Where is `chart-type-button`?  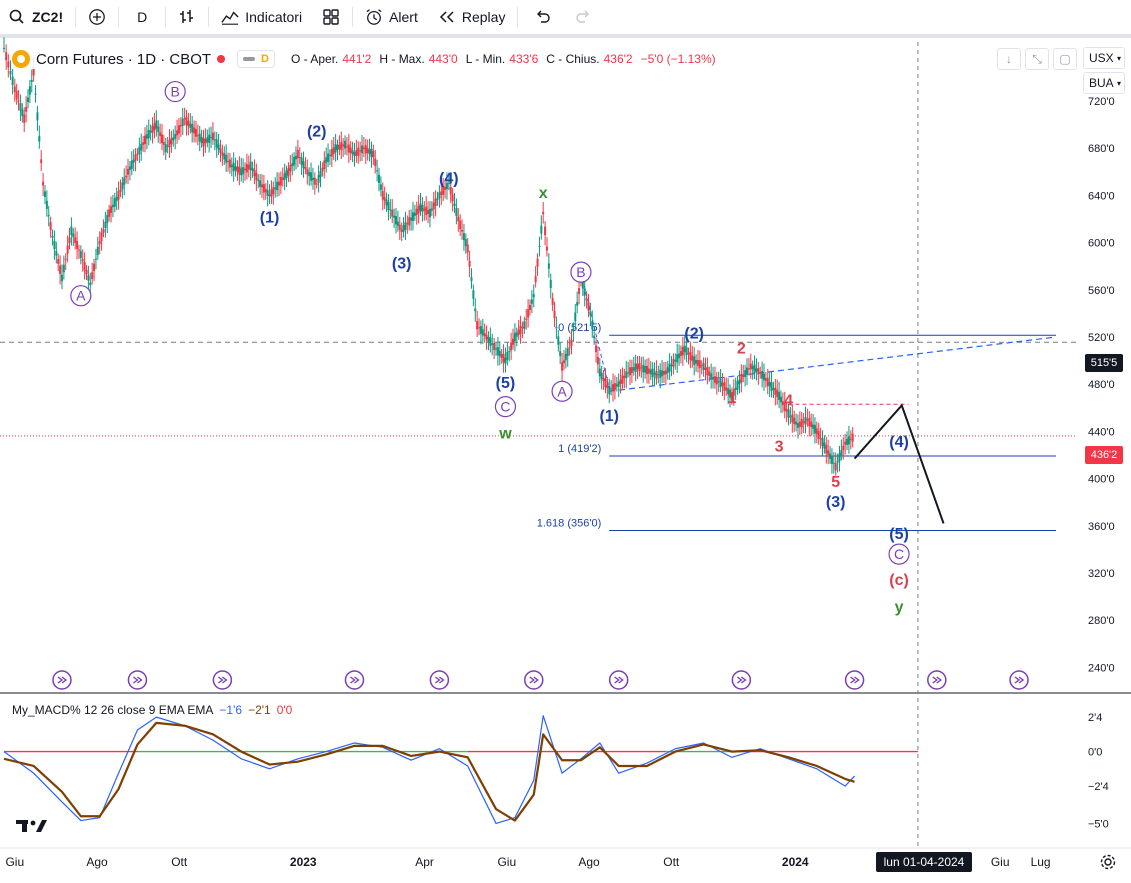 chart-type-button is located at coordinates (187, 17).